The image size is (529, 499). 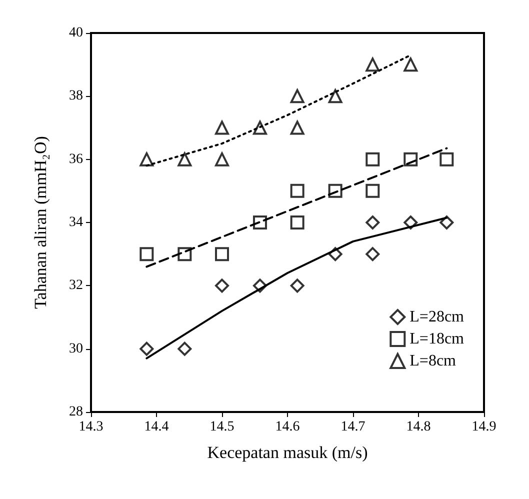 I want to click on y-tick-label: 40, so click(x=76, y=33).